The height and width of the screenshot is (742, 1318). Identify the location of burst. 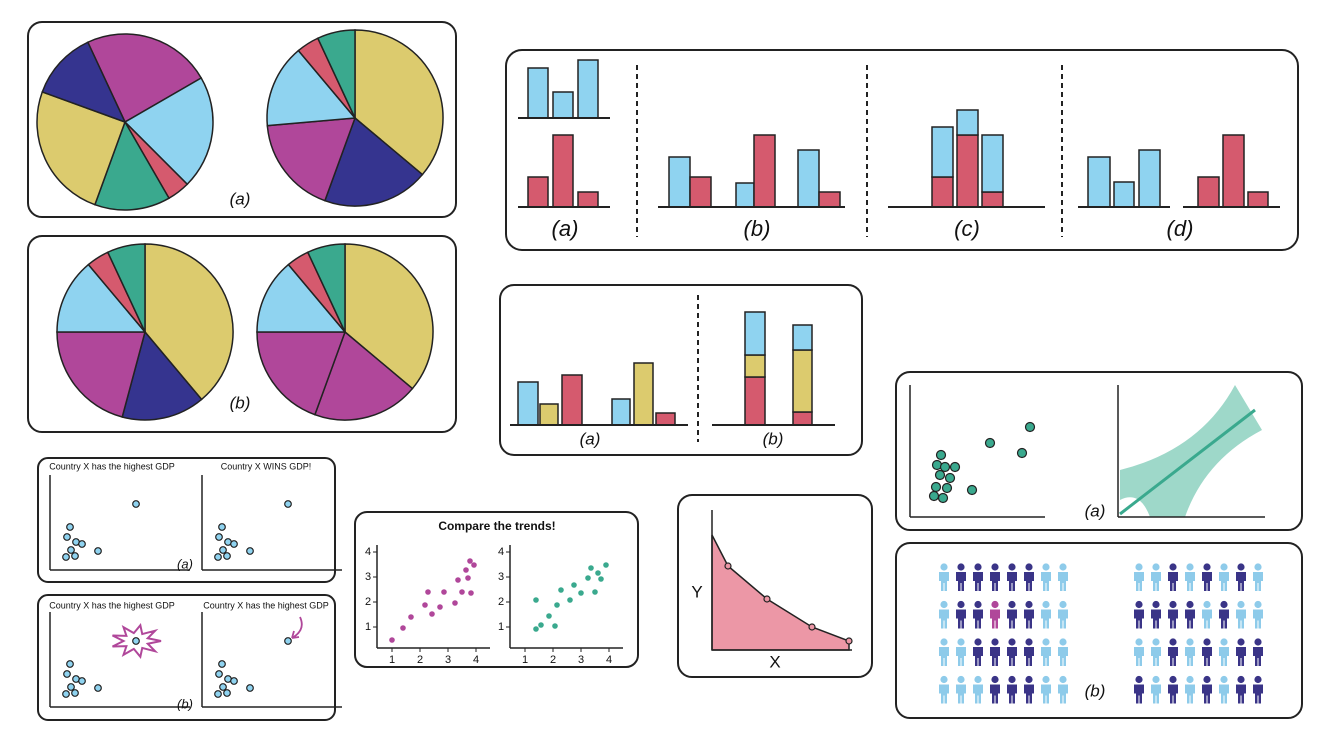
(137, 641).